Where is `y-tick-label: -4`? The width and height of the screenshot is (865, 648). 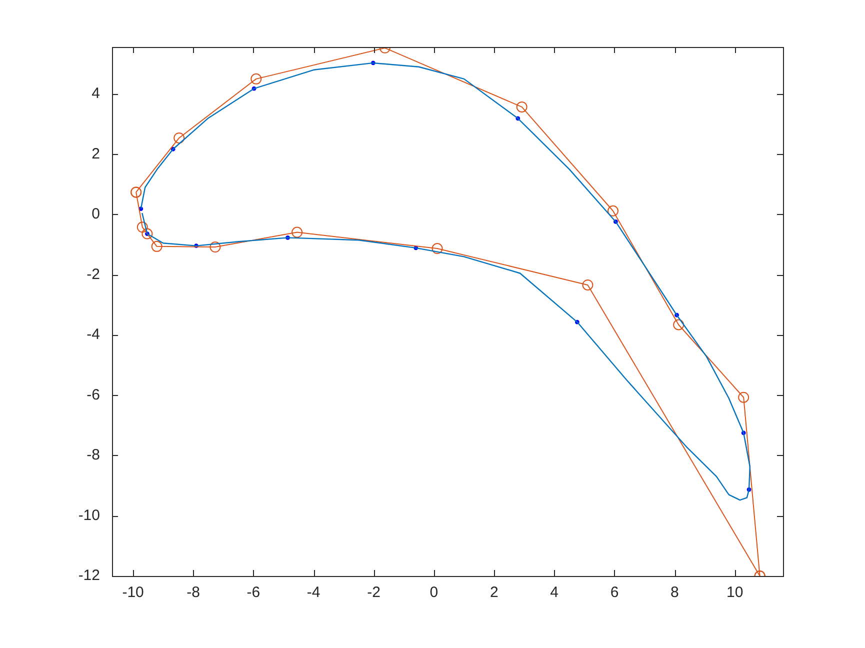 y-tick-label: -4 is located at coordinates (93, 335).